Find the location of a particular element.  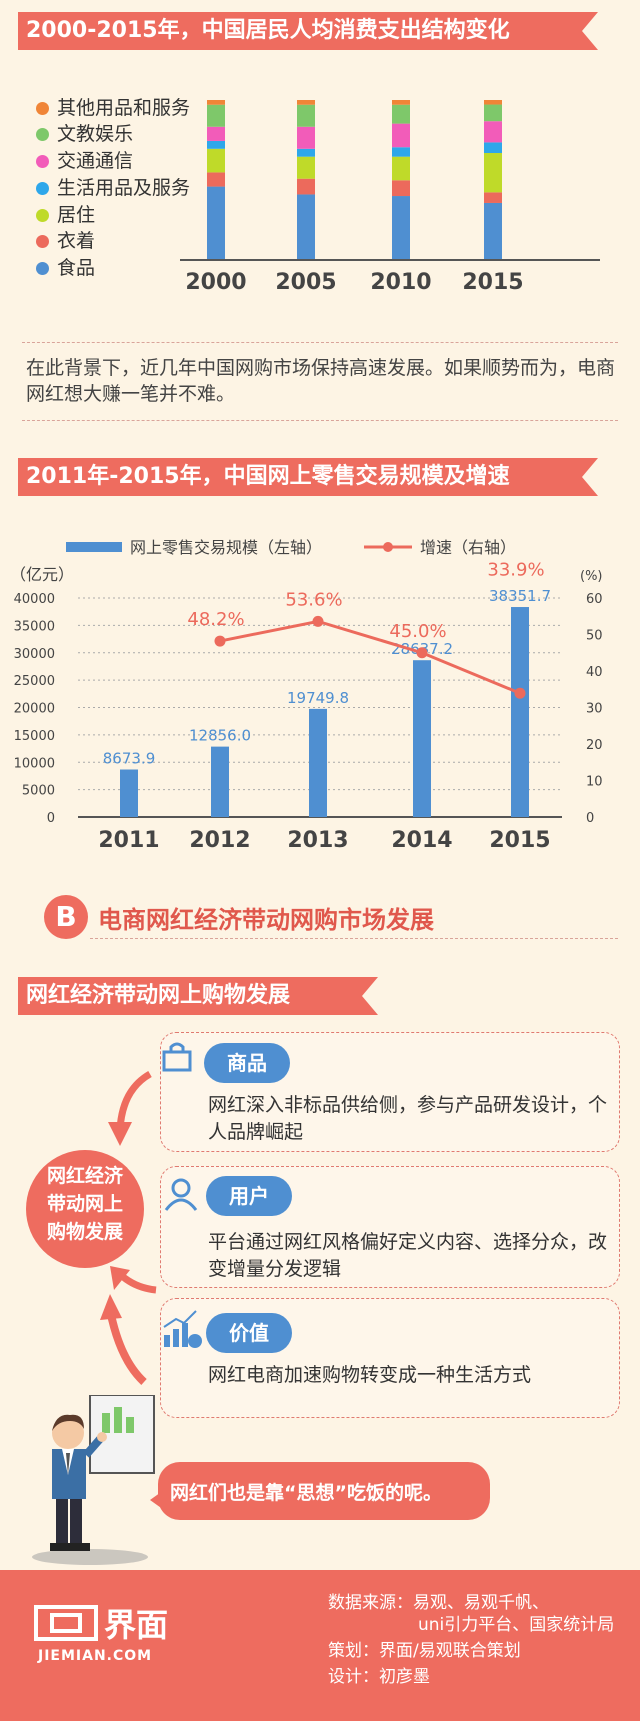

y-right-tick: 30 is located at coordinates (594, 709).